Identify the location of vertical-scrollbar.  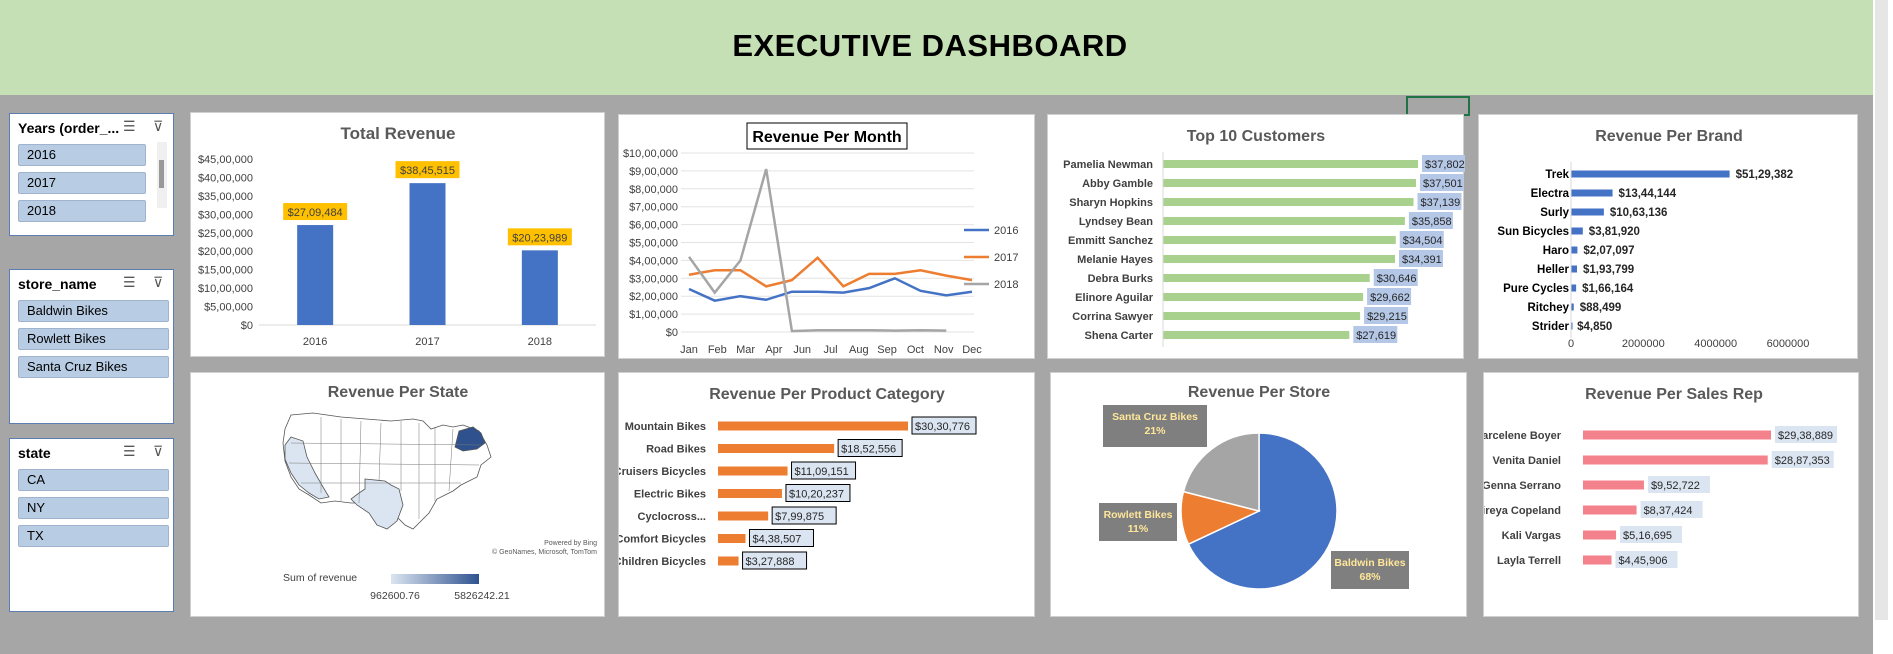
(1883, 327).